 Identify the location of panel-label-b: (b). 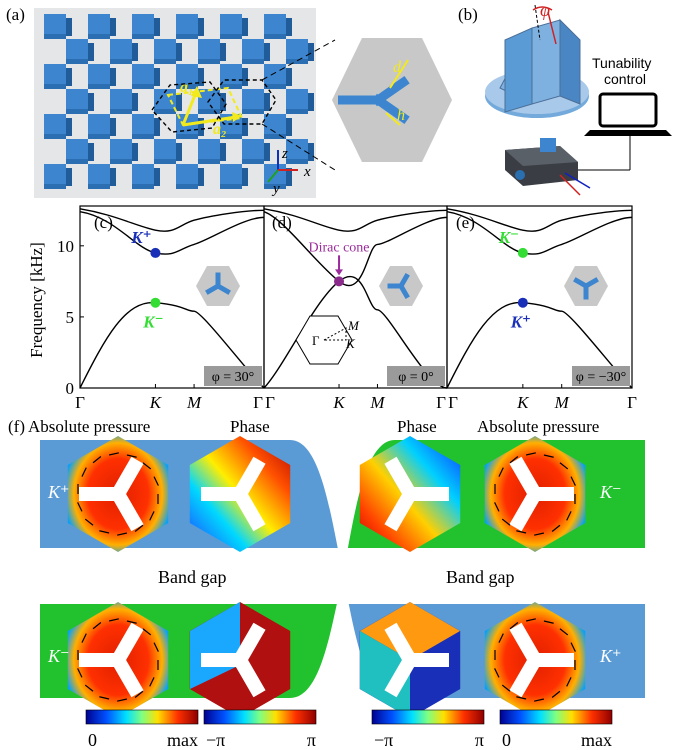
(468, 14).